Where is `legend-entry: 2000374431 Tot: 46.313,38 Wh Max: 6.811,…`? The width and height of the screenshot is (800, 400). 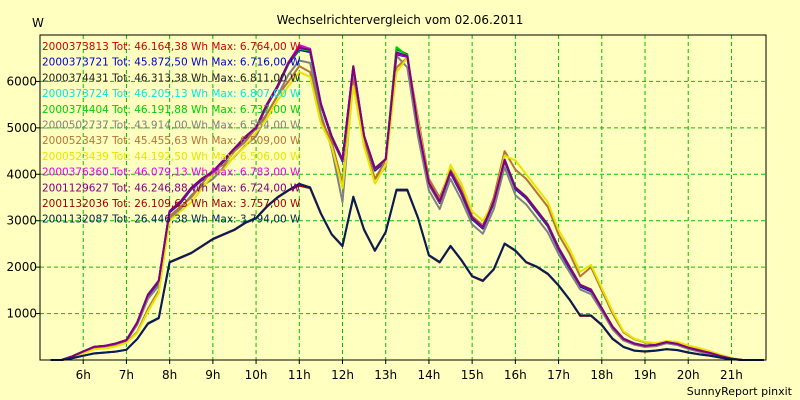
legend-entry: 2000374431 Tot: 46.313,38 Wh Max: 6.811,… is located at coordinates (171, 78).